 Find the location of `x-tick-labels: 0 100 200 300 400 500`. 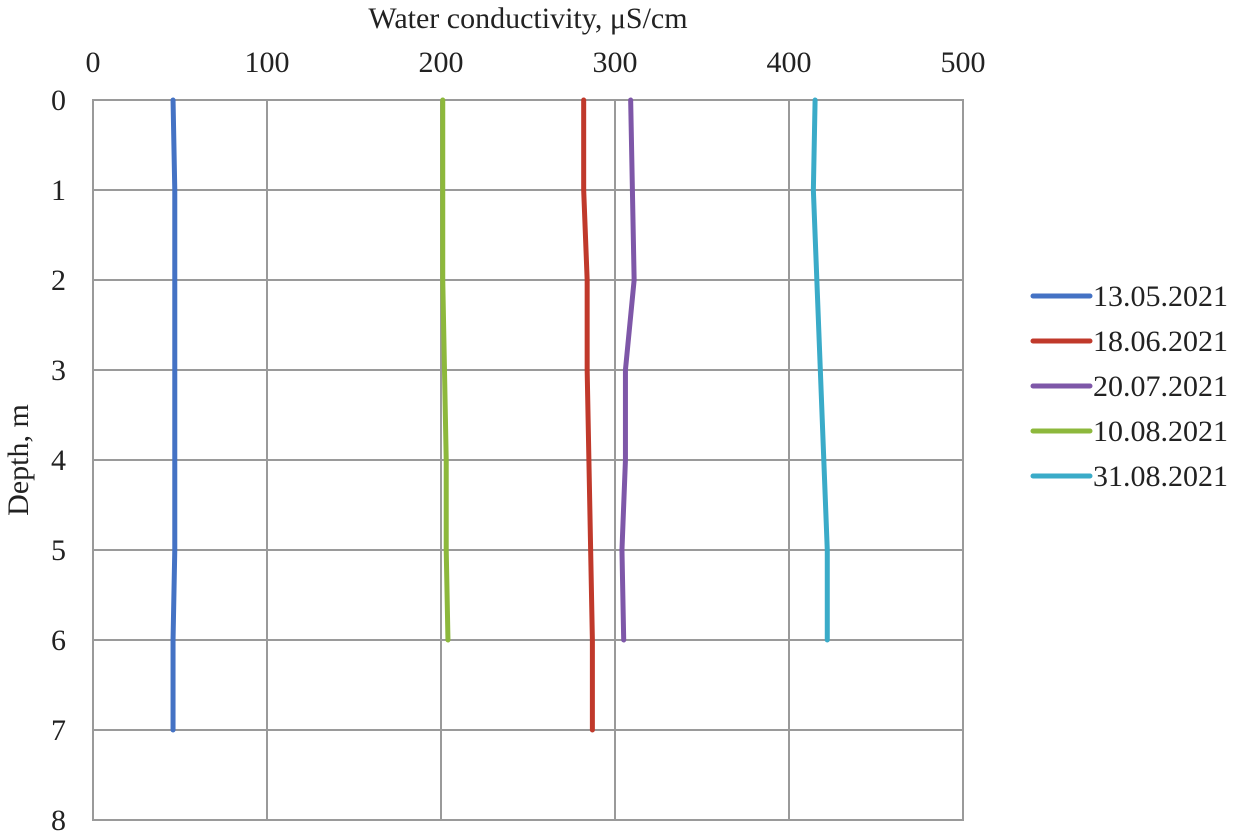

x-tick-labels: 0 100 200 300 400 500 is located at coordinates (536, 62).